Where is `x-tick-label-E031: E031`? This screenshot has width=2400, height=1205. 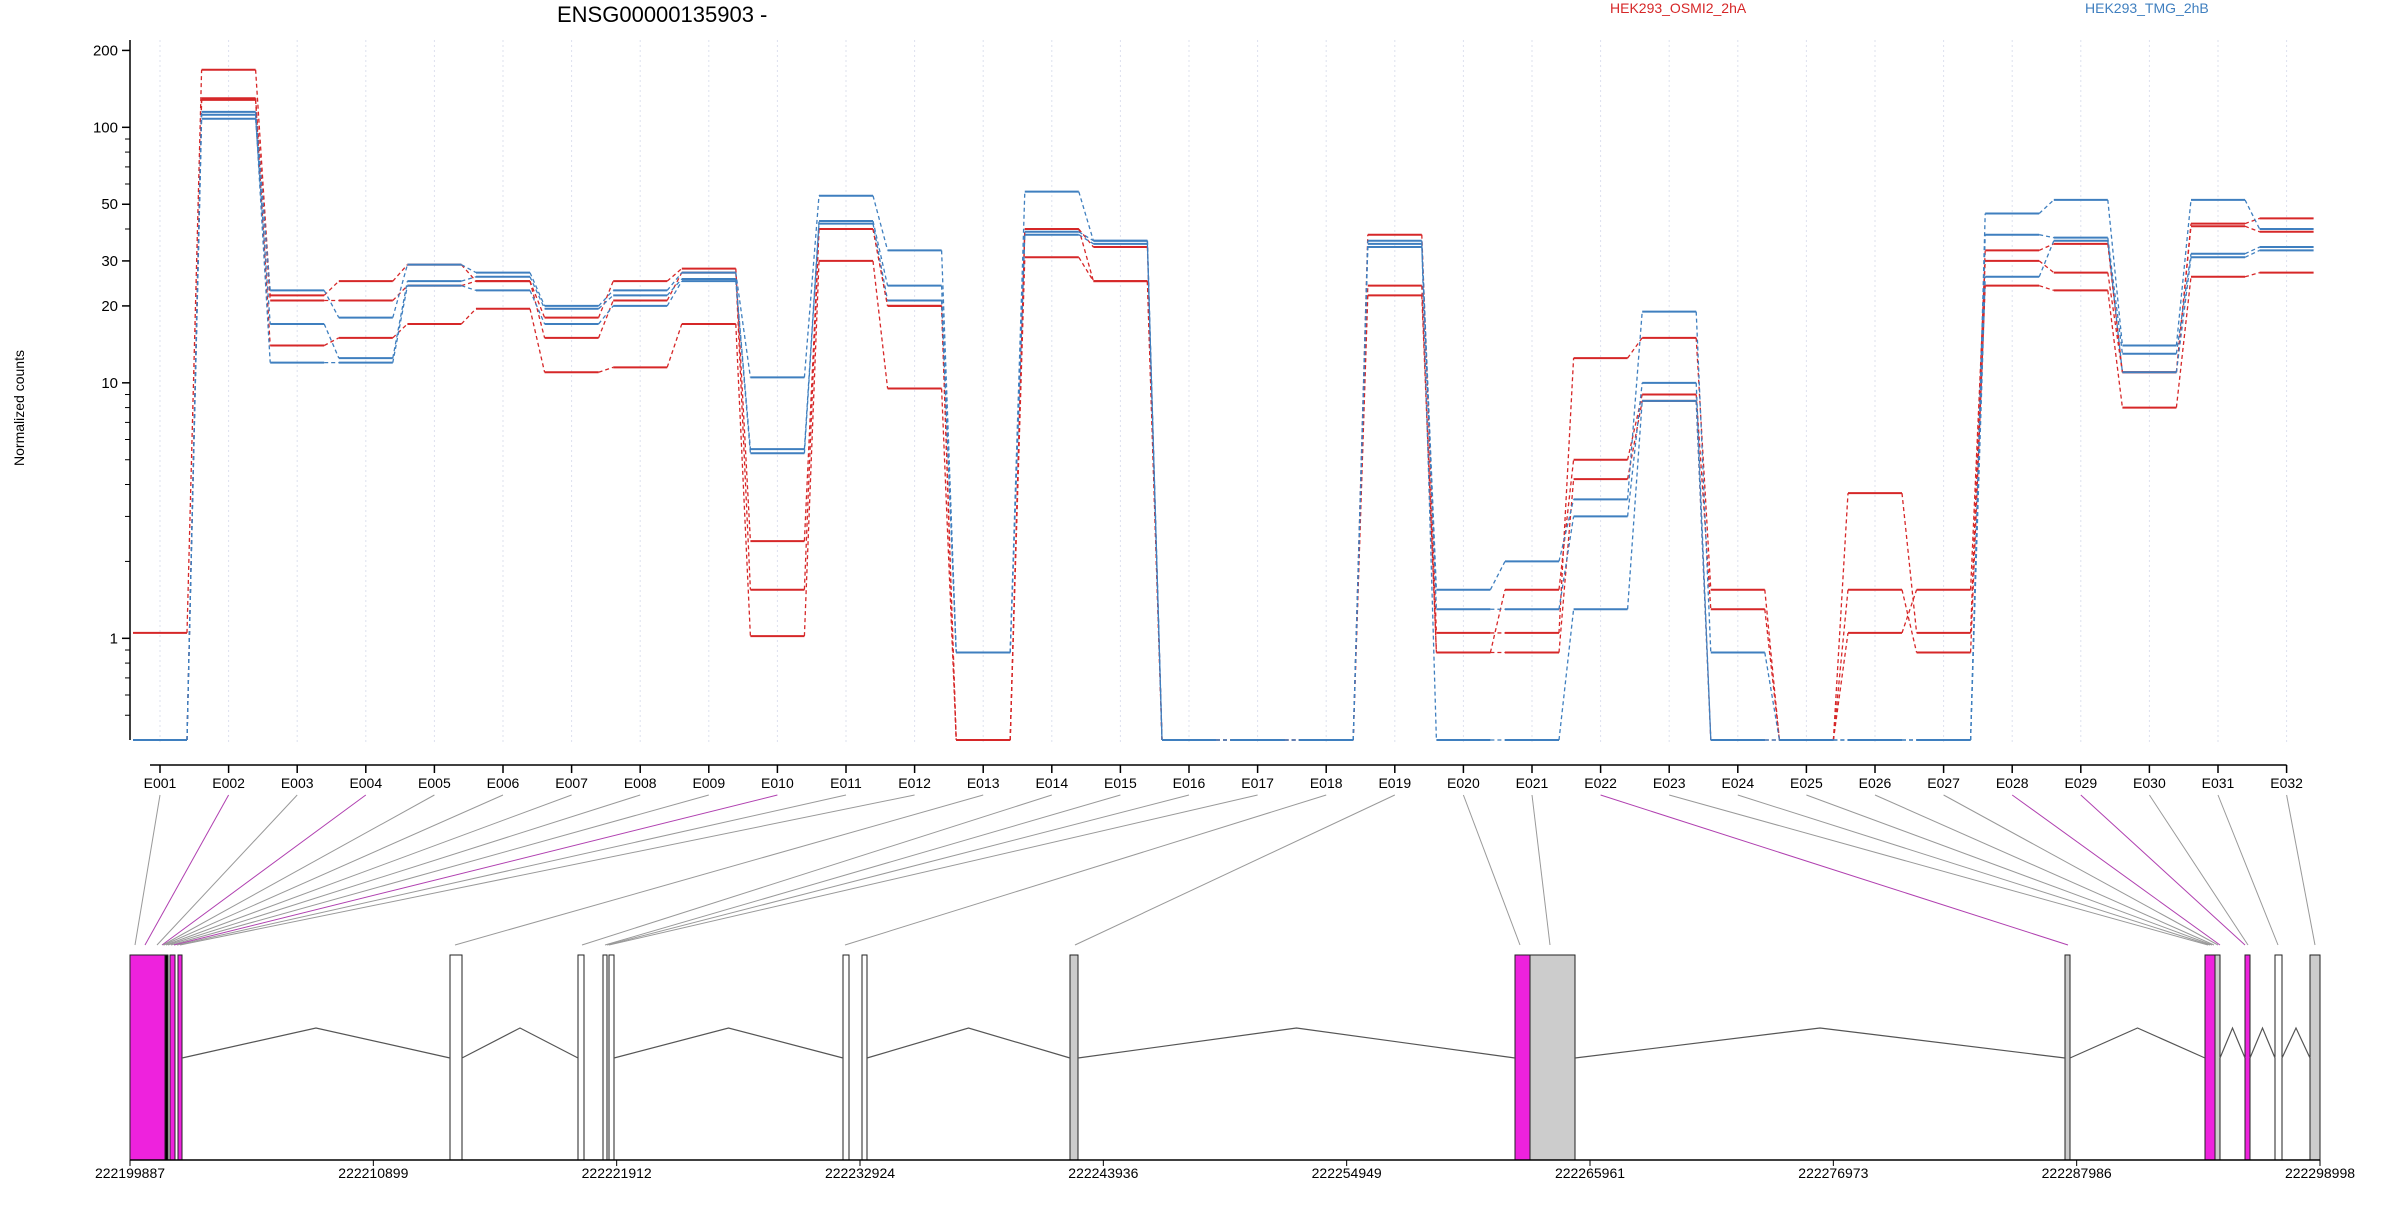 x-tick-label-E031: E031 is located at coordinates (2218, 783).